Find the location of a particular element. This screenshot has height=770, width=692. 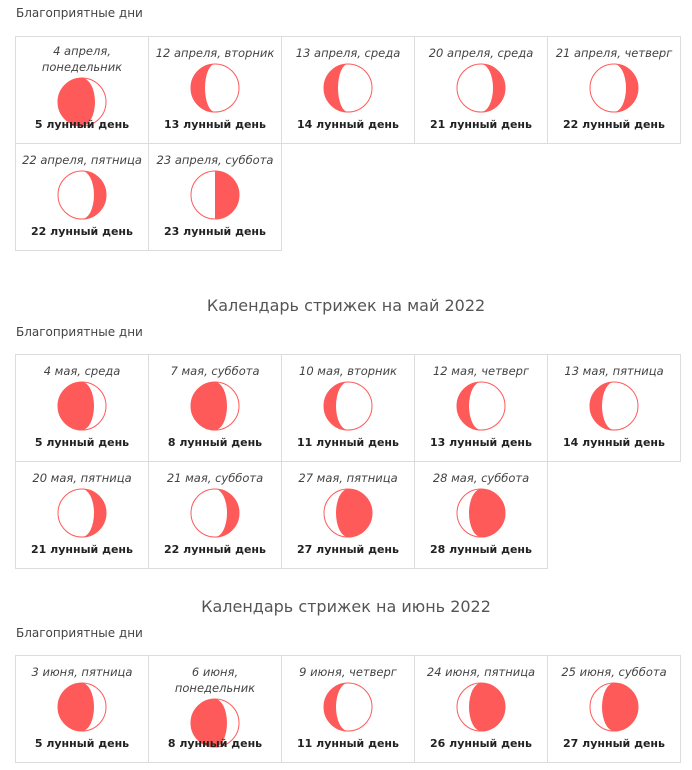

day-card: 25 июня, суббота 27 лунный день is located at coordinates (614, 709).